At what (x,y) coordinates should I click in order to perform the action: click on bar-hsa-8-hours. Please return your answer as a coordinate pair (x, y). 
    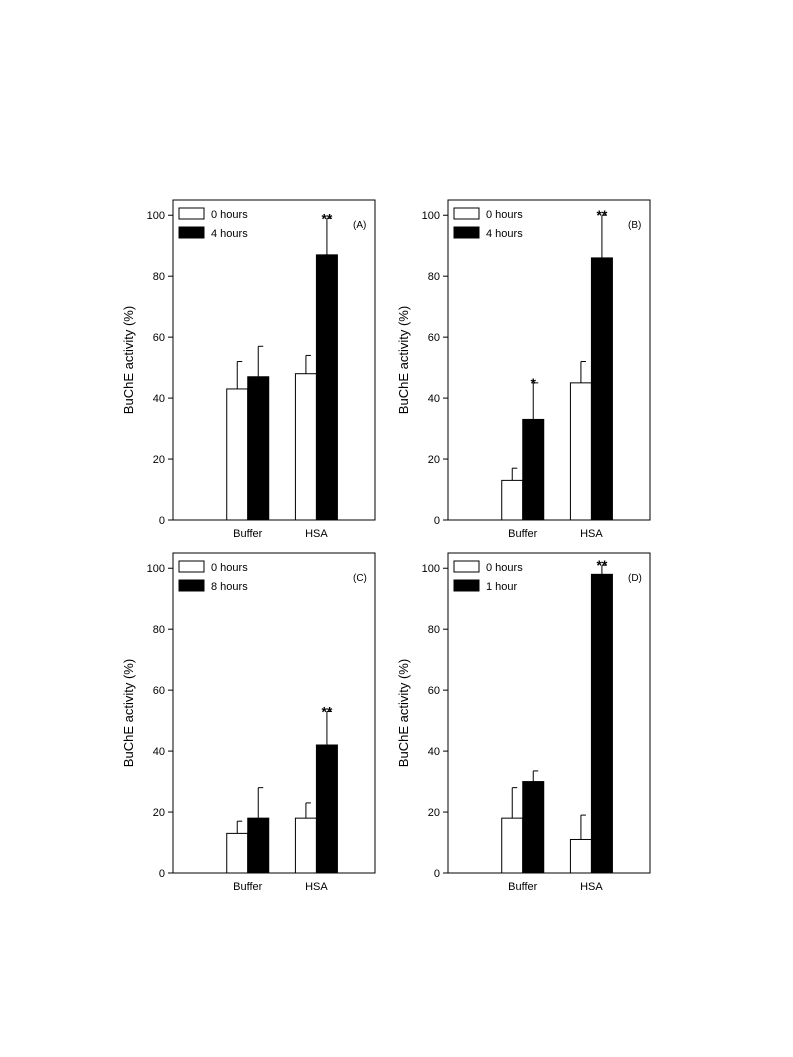
    Looking at the image, I should click on (326, 809).